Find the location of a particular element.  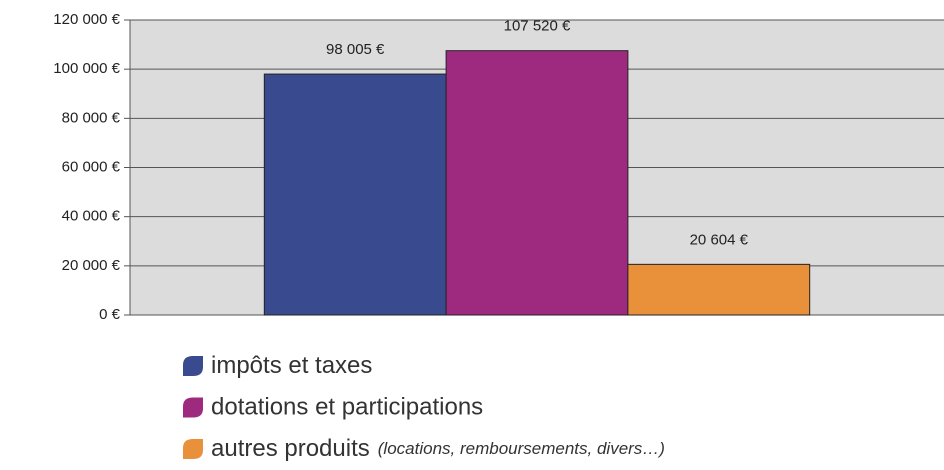

legend-label: dotations et participations is located at coordinates (347, 407).